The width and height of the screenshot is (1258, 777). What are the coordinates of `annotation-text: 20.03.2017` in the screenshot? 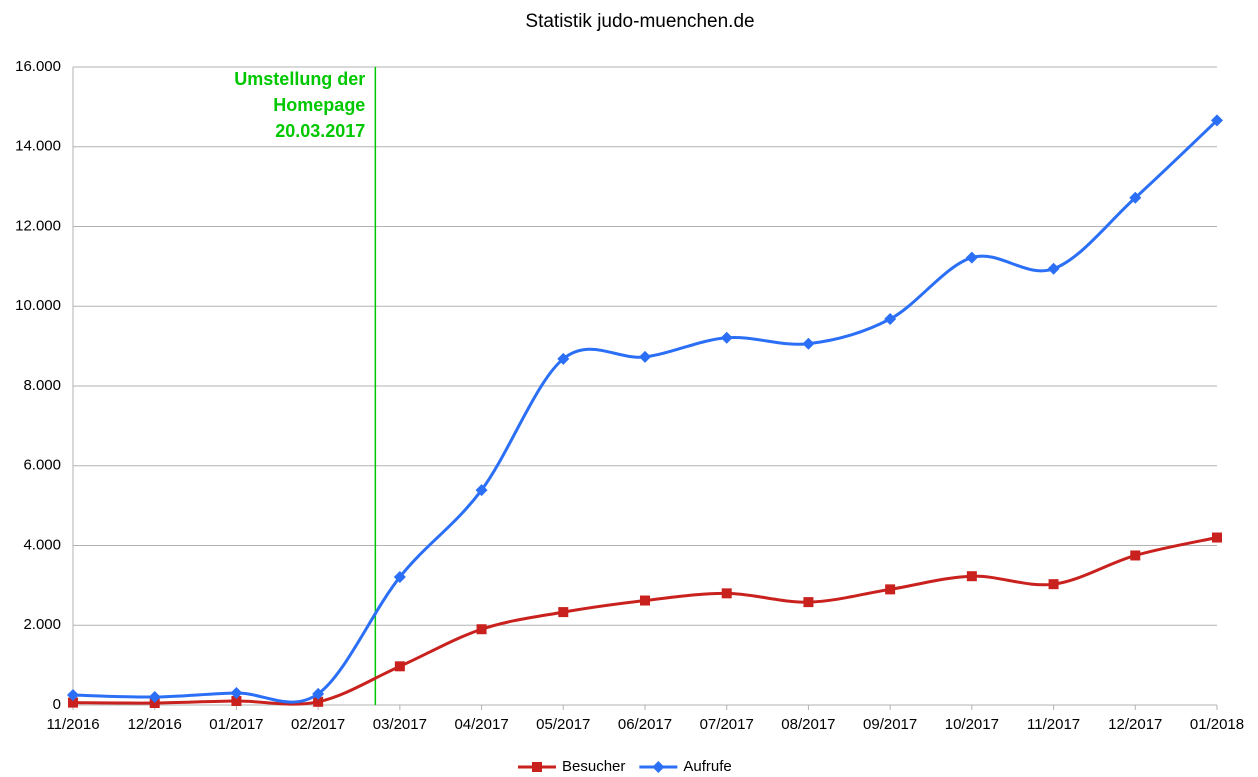 It's located at (320, 131).